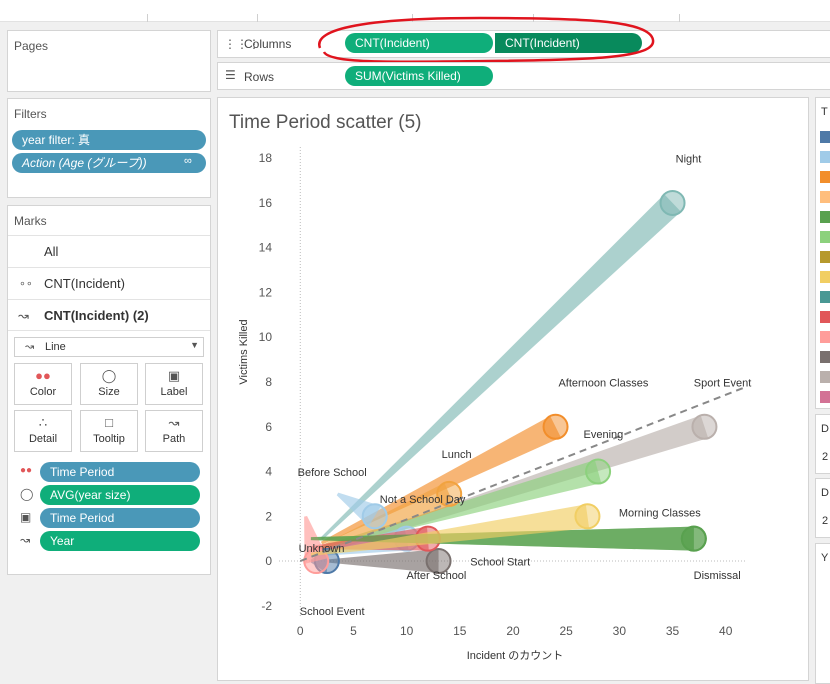  What do you see at coordinates (620, 631) in the screenshot?
I see `x-tick-label: 30` at bounding box center [620, 631].